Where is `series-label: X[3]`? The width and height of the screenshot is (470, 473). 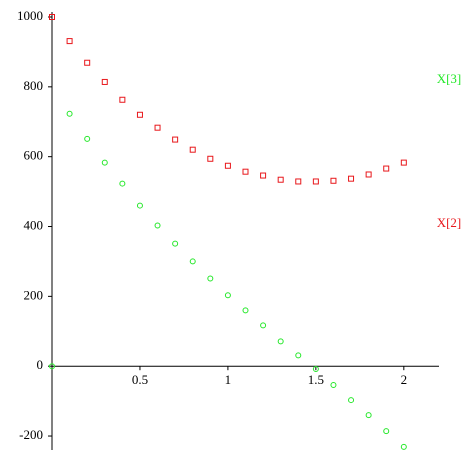
series-label: X[3] is located at coordinates (449, 78).